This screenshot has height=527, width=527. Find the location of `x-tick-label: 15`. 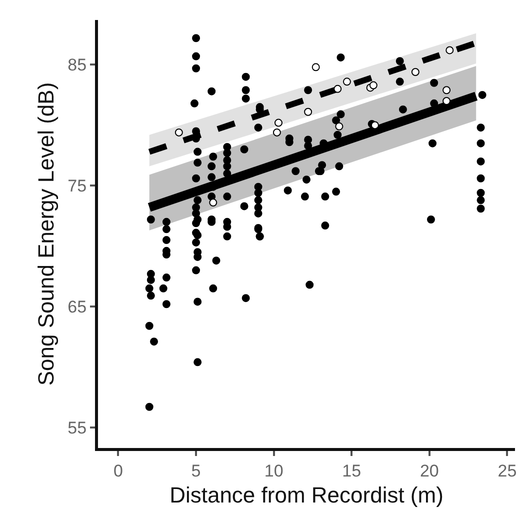

x-tick-label: 15 is located at coordinates (352, 470).